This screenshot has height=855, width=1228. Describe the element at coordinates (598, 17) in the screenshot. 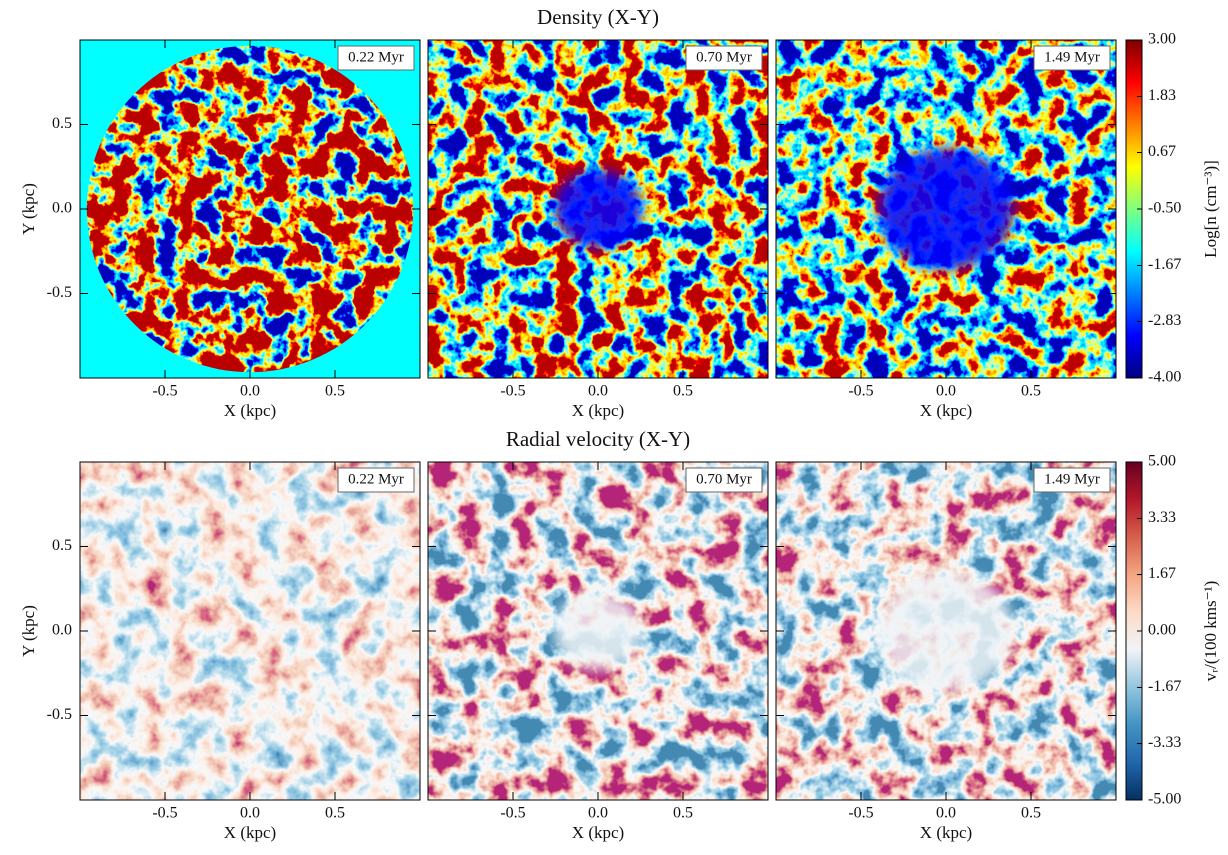

I see `panel-row-title: Density (X-Y)` at that location.